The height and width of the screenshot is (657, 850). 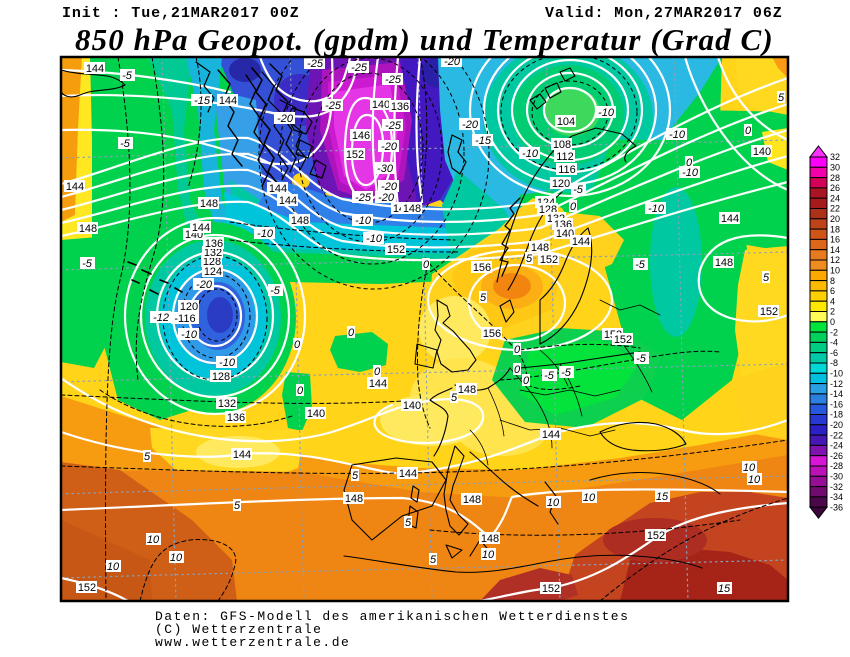 I want to click on svg-text: 120, so click(x=561, y=184).